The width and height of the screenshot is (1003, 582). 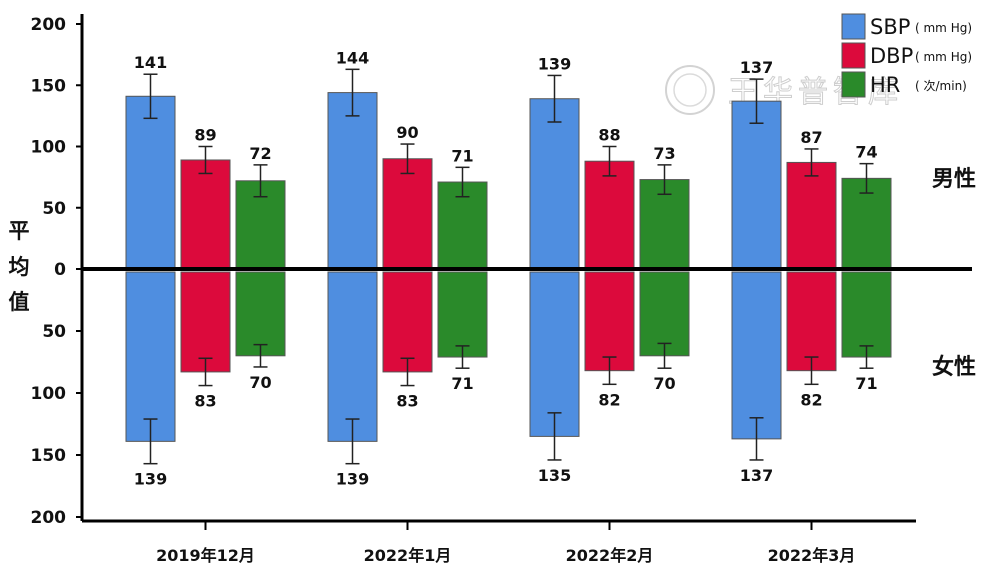 I want to click on legend-label-sbp: SBP, so click(x=890, y=27).